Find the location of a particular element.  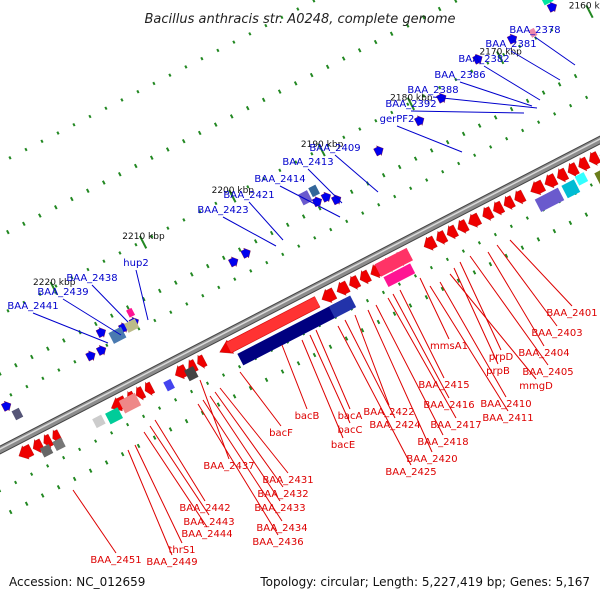

reverse-gene-label-9: BAA_2411 is located at coordinates (507, 418).